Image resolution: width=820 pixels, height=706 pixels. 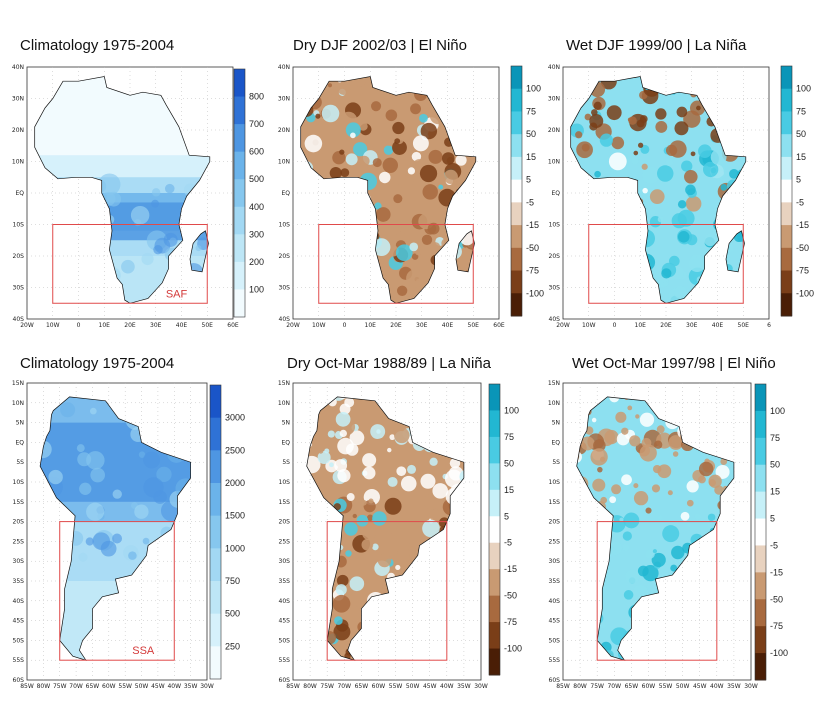 I want to click on lon-tick-label: 55W, so click(x=396, y=686).